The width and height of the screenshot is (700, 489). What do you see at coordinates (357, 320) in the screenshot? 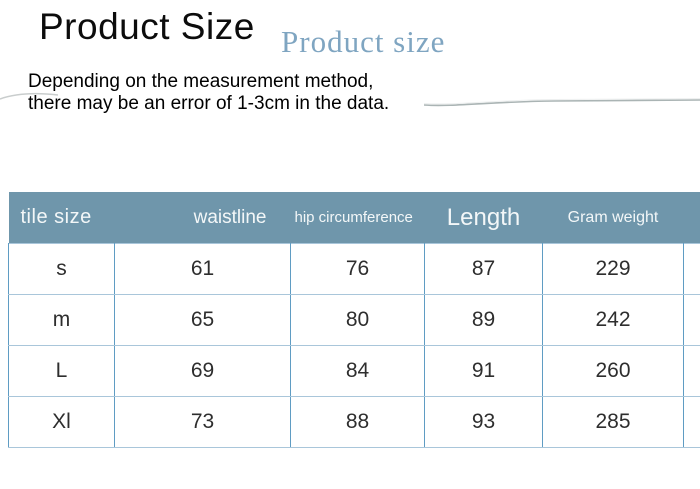
I see `cell-hip-circumference: 80` at bounding box center [357, 320].